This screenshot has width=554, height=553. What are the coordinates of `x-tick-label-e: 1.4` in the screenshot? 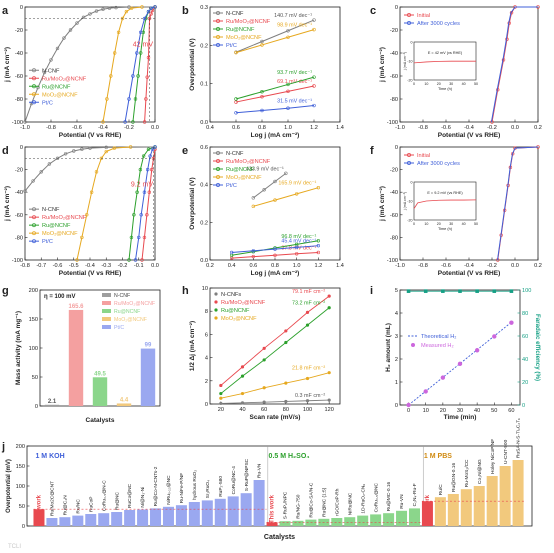 It's located at (340, 266).